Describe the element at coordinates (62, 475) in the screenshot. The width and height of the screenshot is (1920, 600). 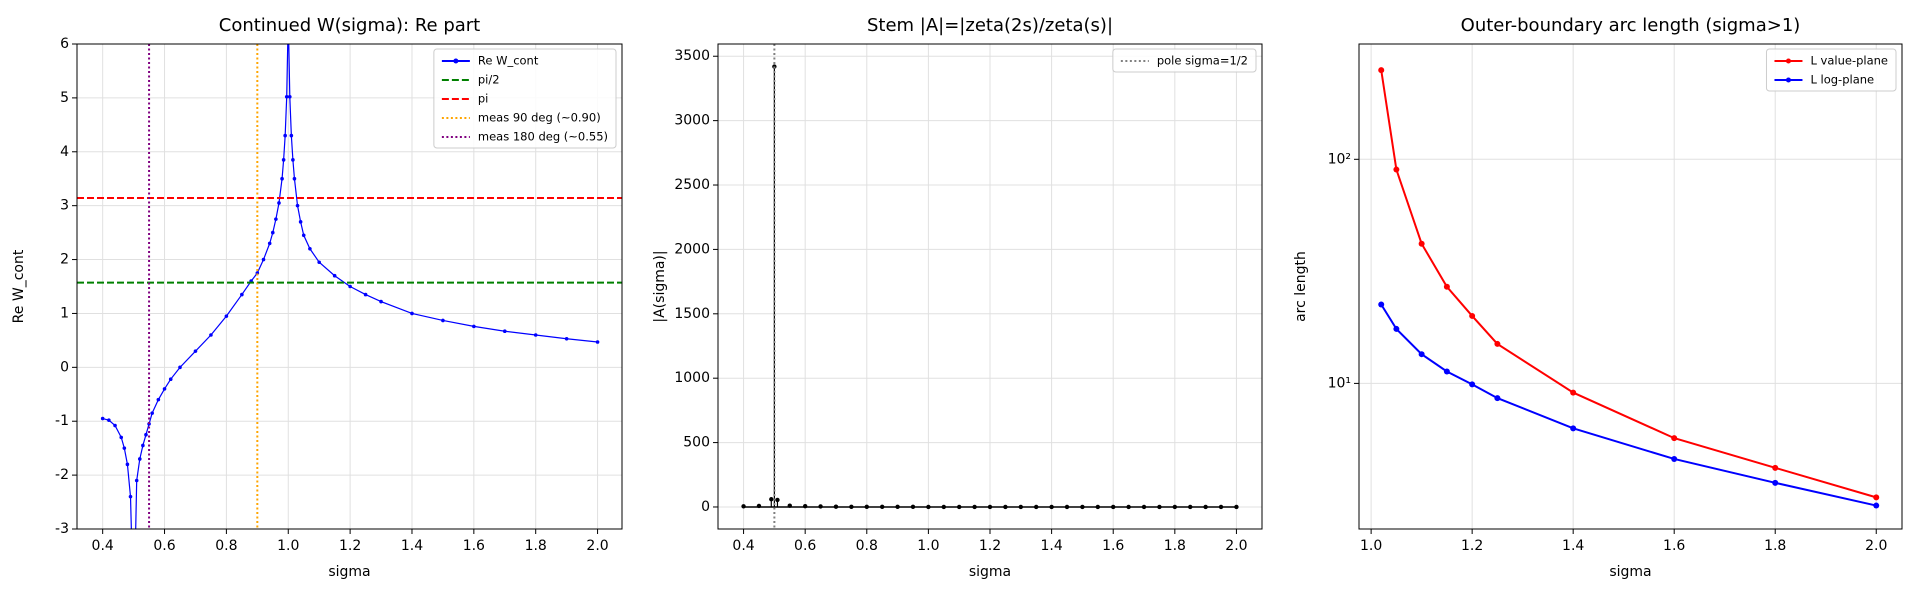
I see `y-tick-label: -2` at that location.